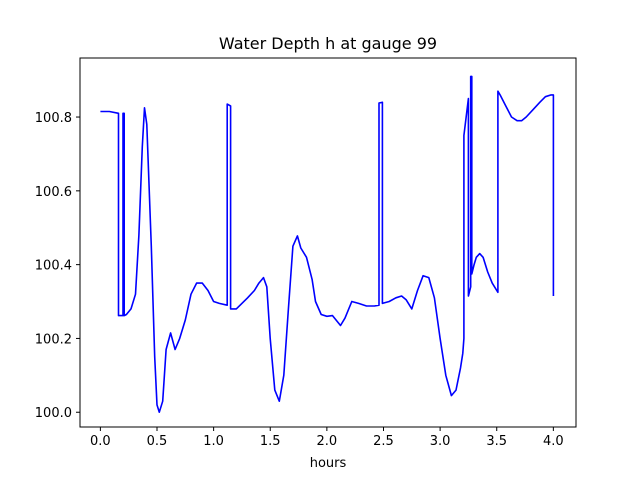  Describe the element at coordinates (53, 413) in the screenshot. I see `y-tick-label: 100.0` at that location.